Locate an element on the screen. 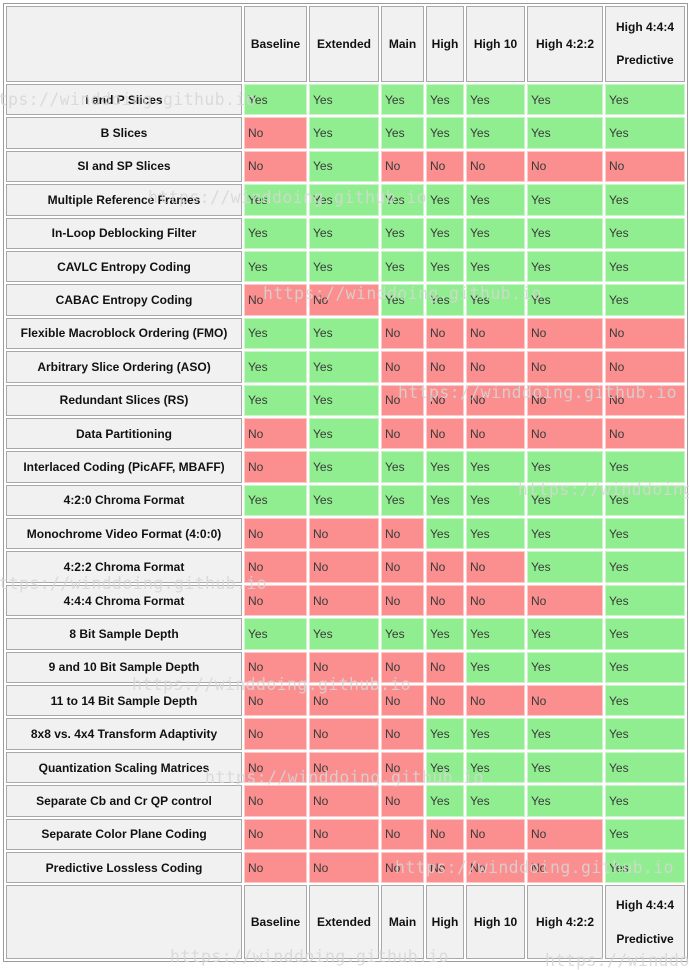 The image size is (689, 970). feature-label: Predictive Lossless Coding is located at coordinates (124, 867).